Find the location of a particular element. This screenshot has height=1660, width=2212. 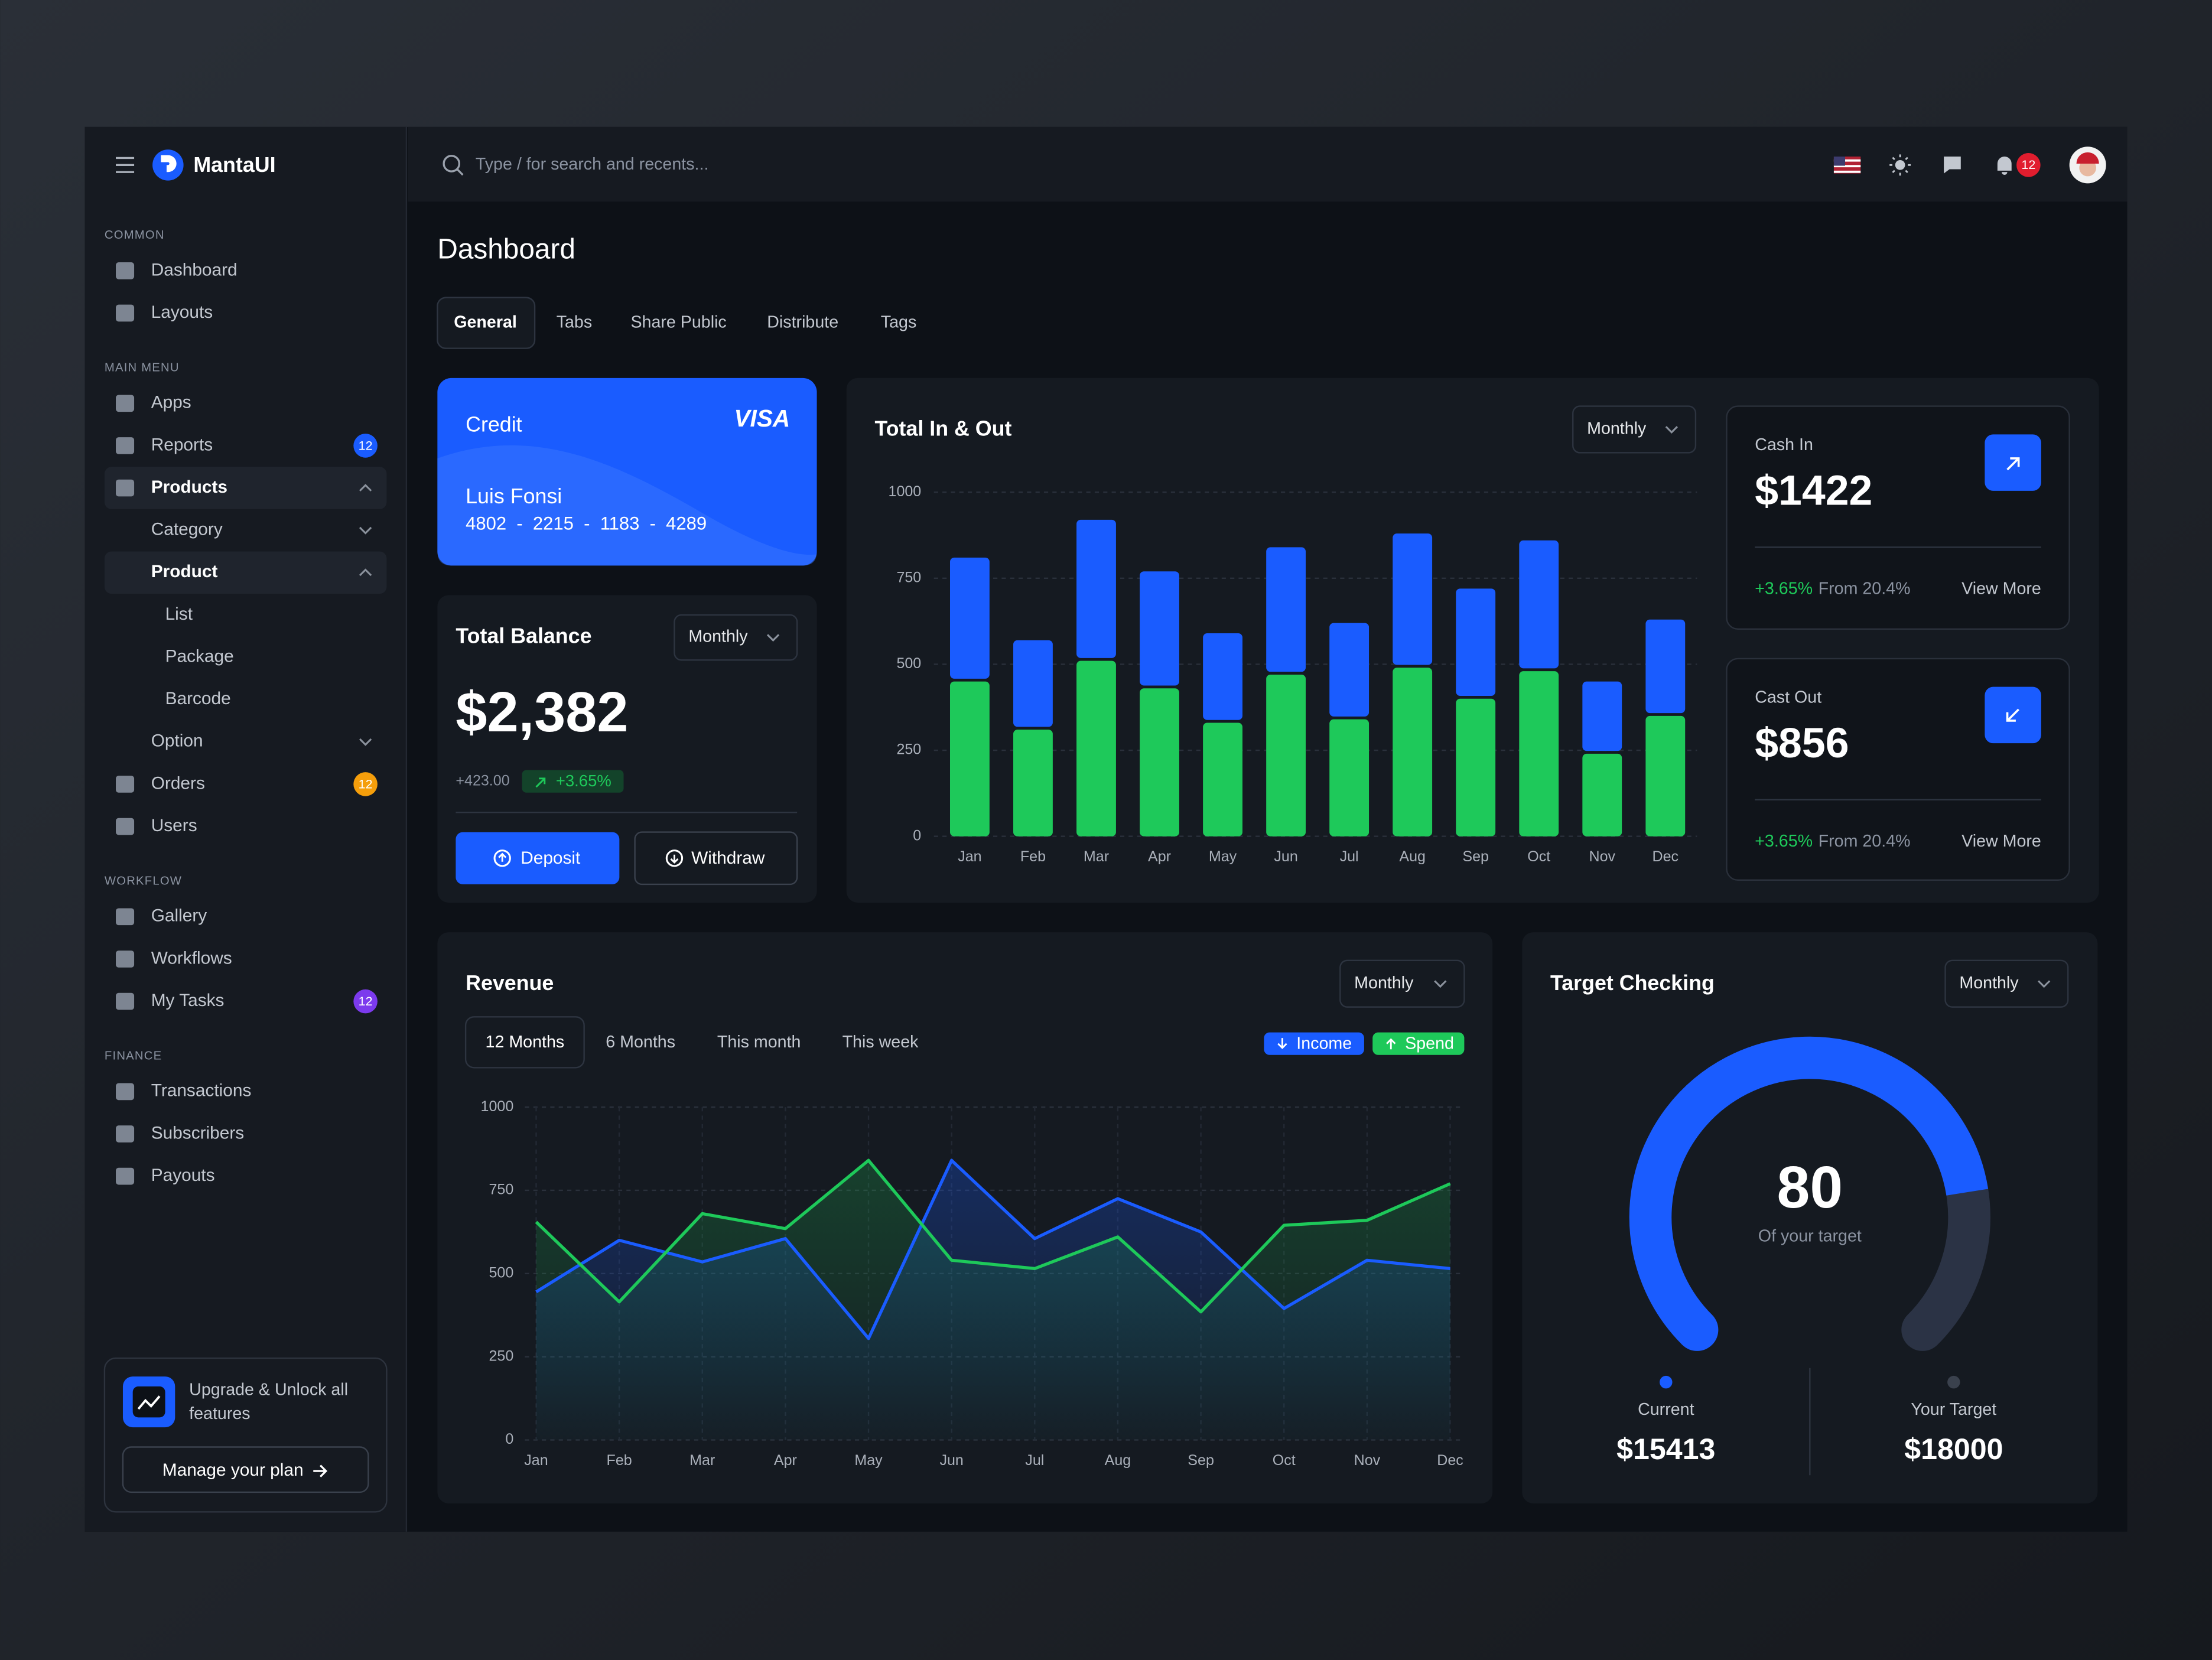

badge is located at coordinates (365, 446).